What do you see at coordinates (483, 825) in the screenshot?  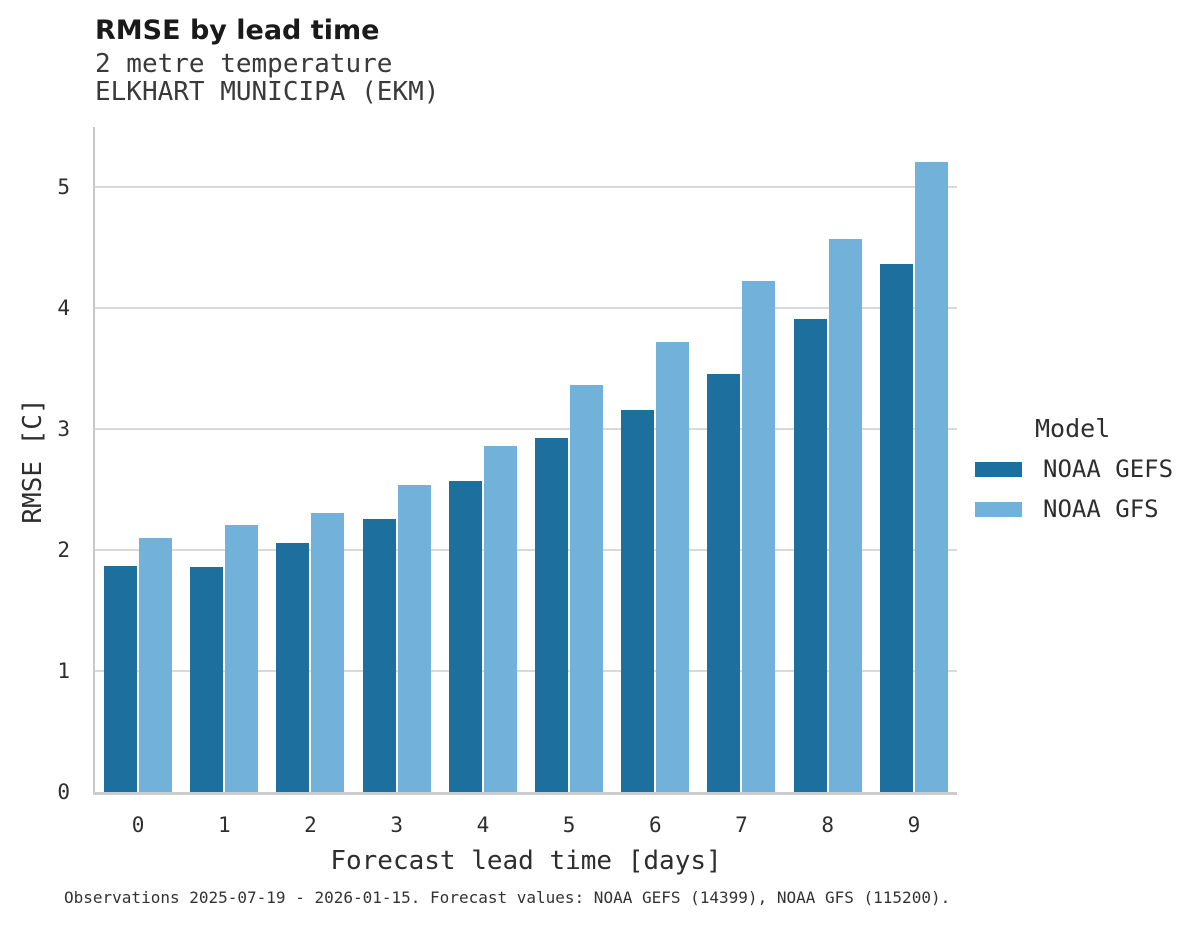 I see `x-tick-label-4: 4` at bounding box center [483, 825].